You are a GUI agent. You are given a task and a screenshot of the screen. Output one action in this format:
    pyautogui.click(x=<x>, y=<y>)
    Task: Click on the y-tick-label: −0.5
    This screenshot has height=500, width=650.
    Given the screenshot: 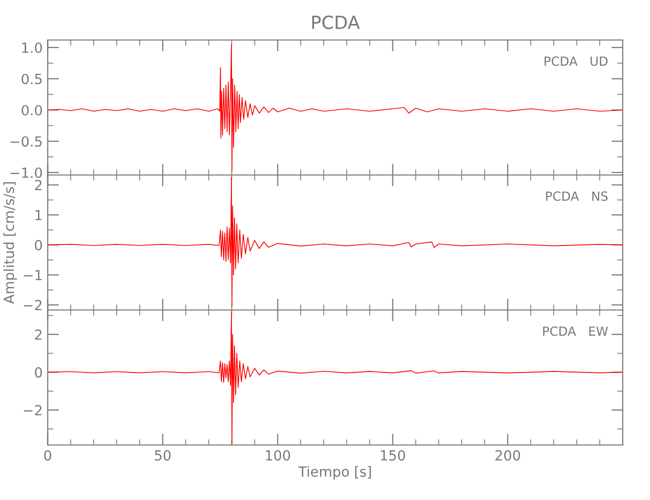 What is the action you would take?
    pyautogui.click(x=26, y=141)
    